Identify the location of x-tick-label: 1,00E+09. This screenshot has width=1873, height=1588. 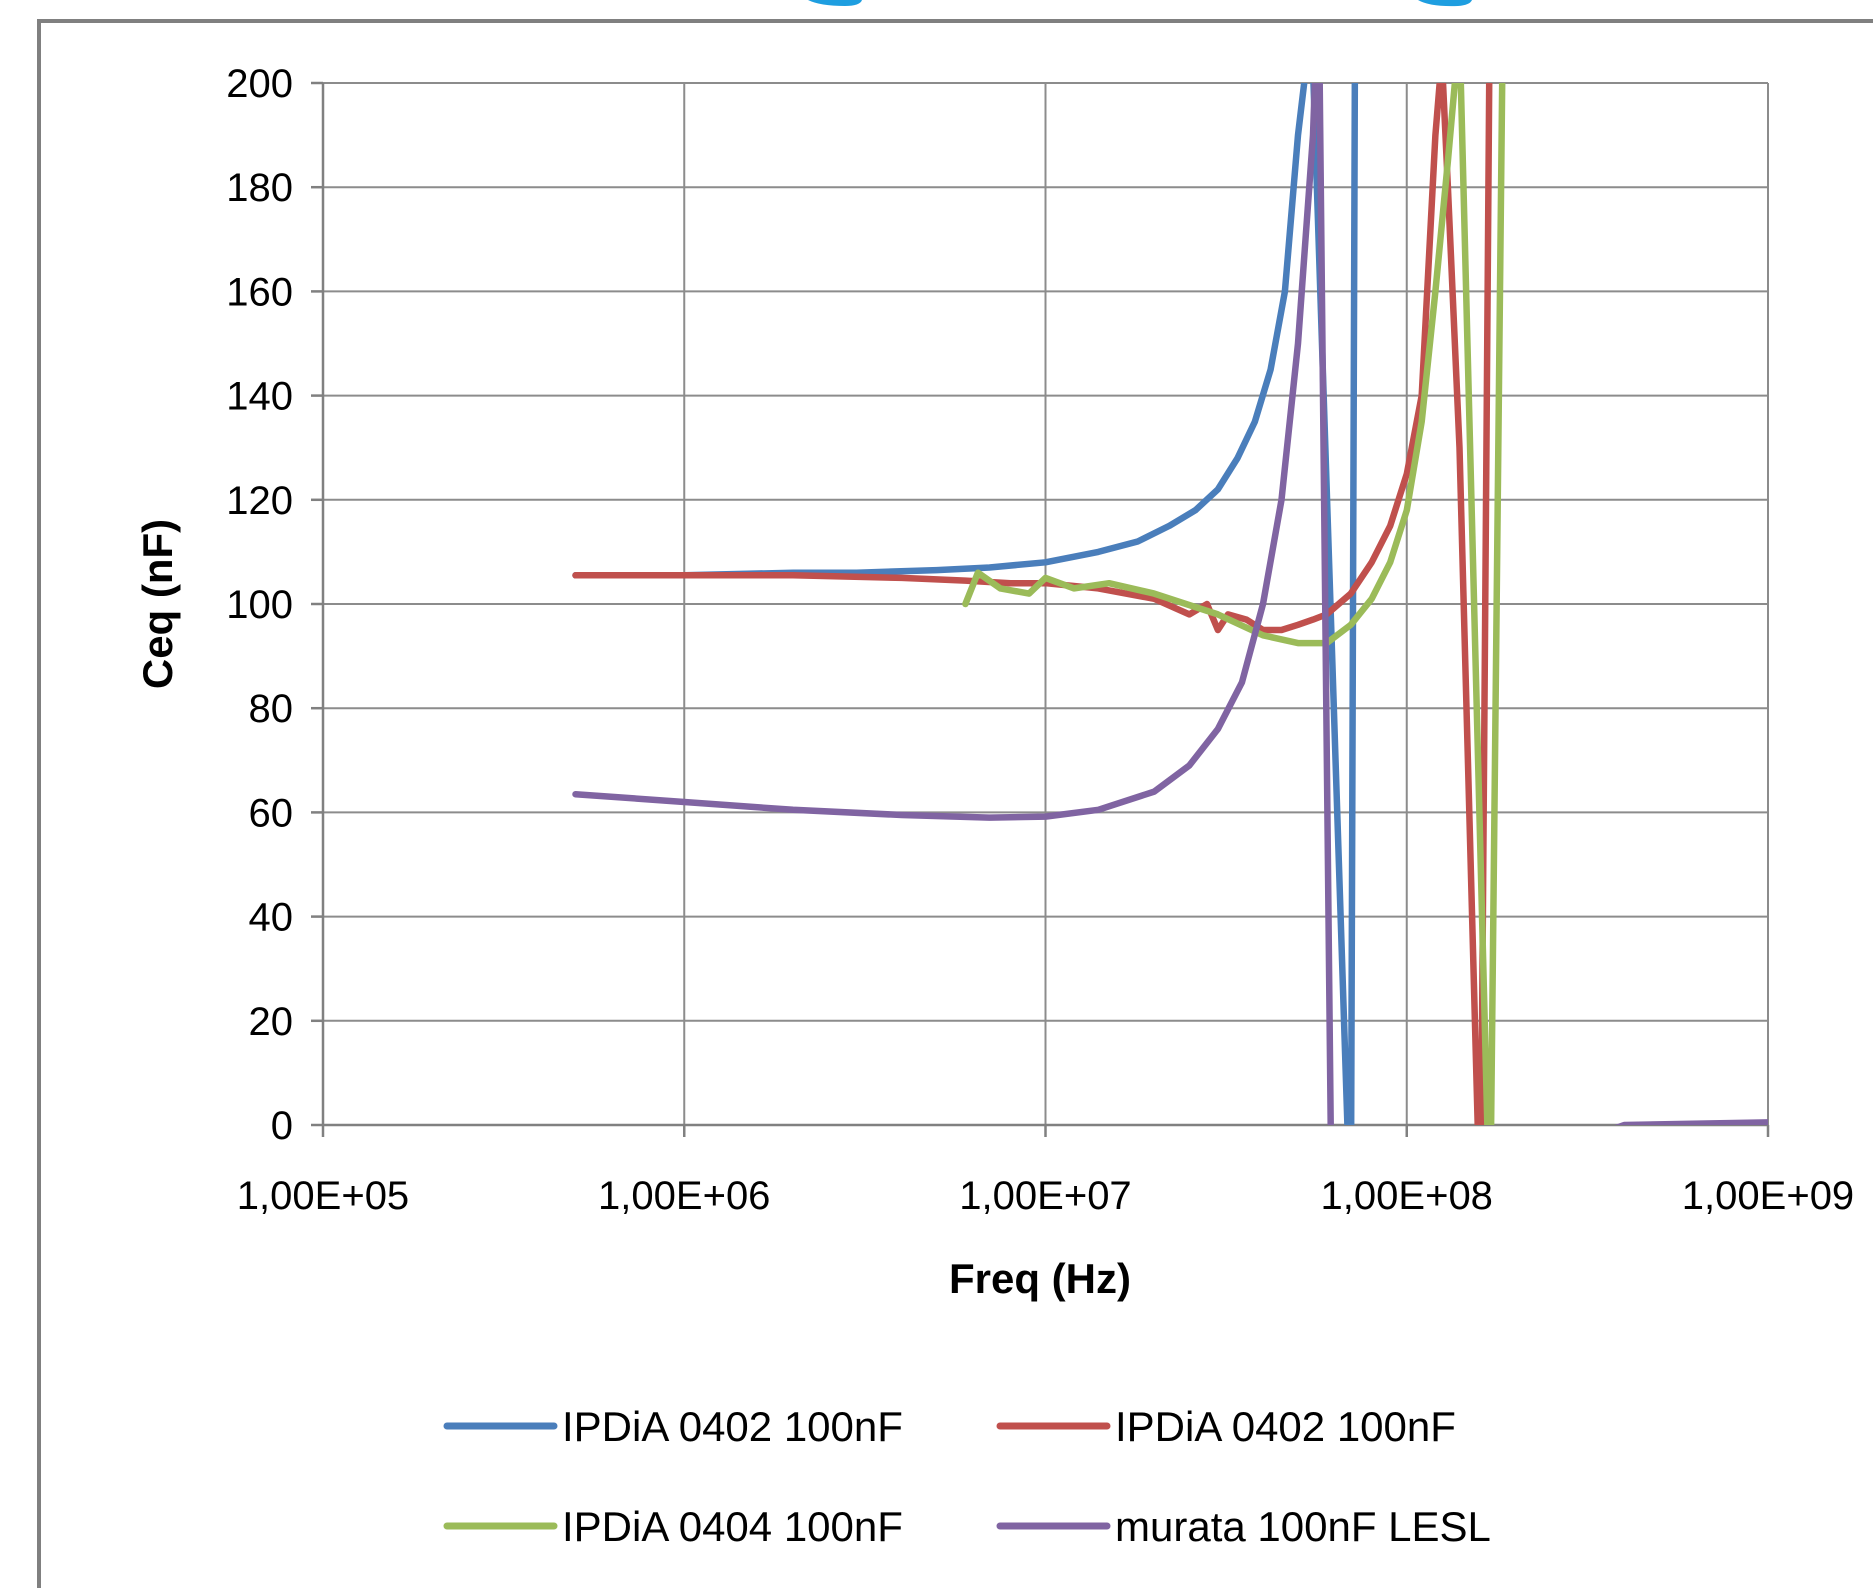
(1768, 1196).